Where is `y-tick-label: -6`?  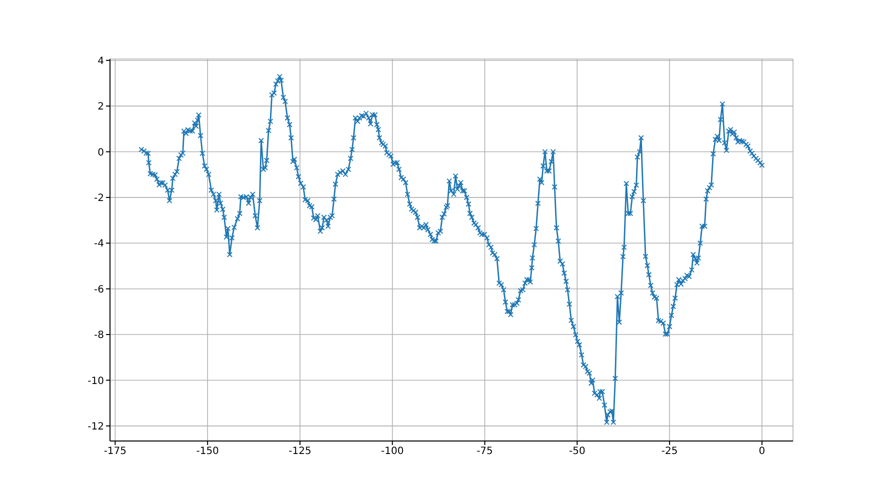
y-tick-label: -6 is located at coordinates (99, 290).